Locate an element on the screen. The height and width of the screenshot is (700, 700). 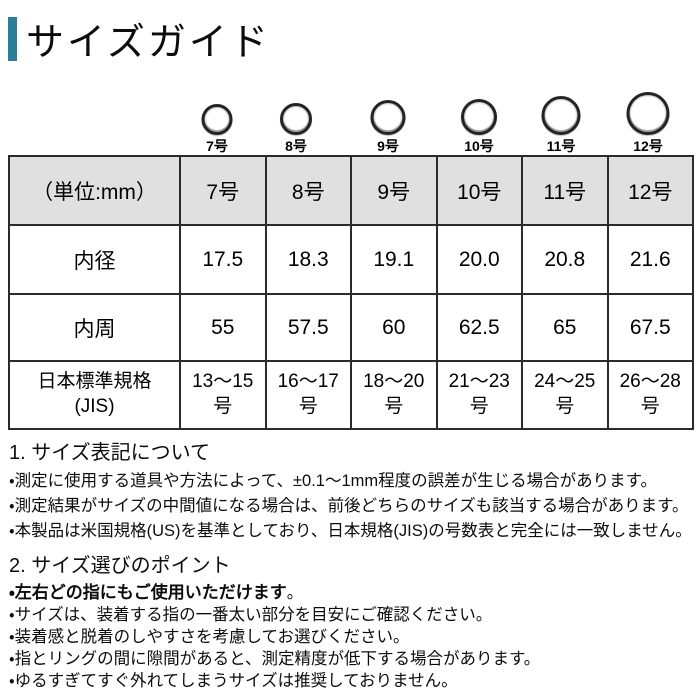
note-bullet: ・サイズは、装着する指の一番太い部分を目安にご確認ください。 is located at coordinates (251, 615).